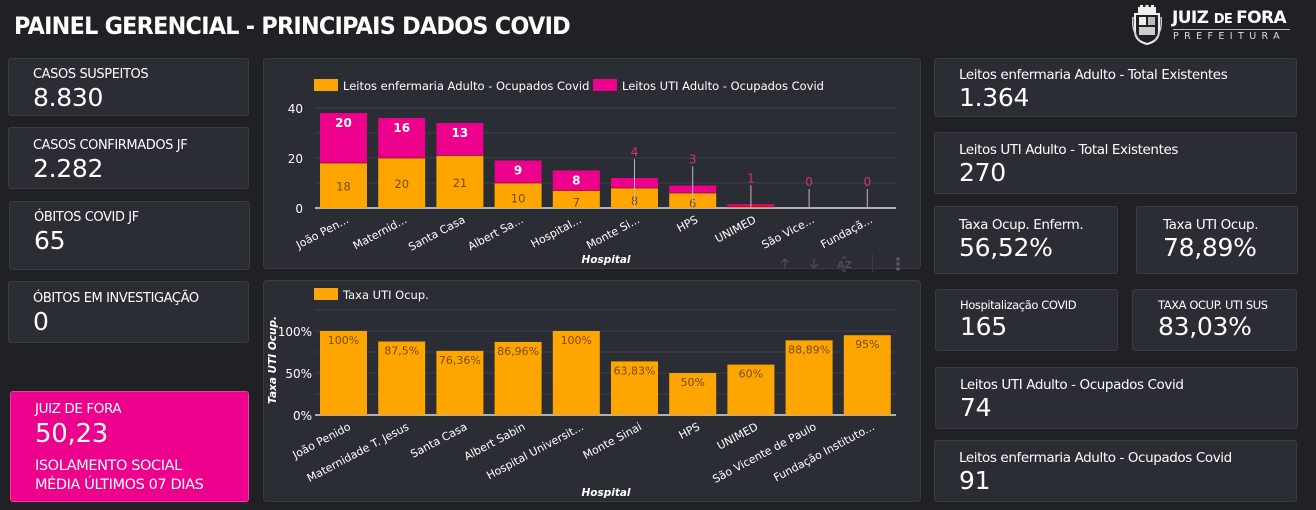  Describe the element at coordinates (1211, 225) in the screenshot. I see `kpi-label: Taxa UTI Ocup.` at that location.